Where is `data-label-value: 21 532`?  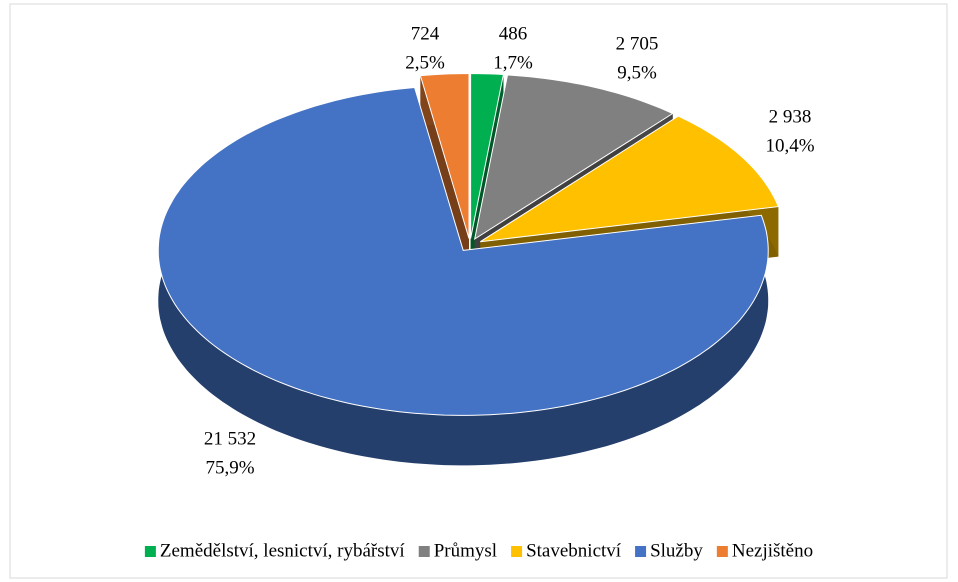 data-label-value: 21 532 is located at coordinates (230, 438).